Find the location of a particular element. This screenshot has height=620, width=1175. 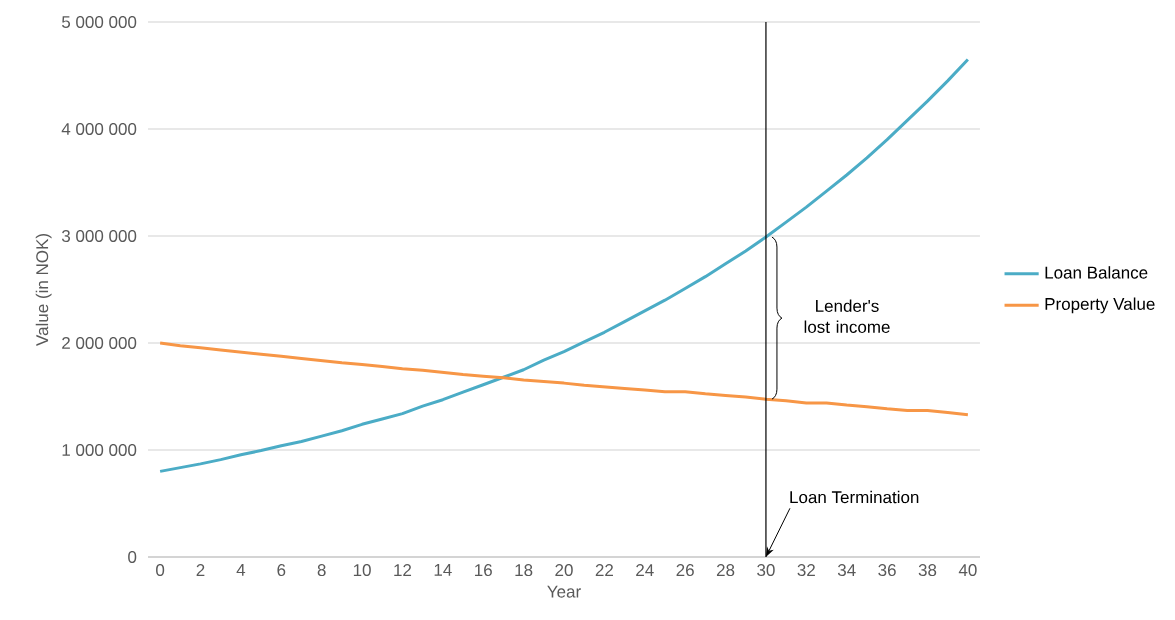

x-tick-label: 2 is located at coordinates (200, 570).